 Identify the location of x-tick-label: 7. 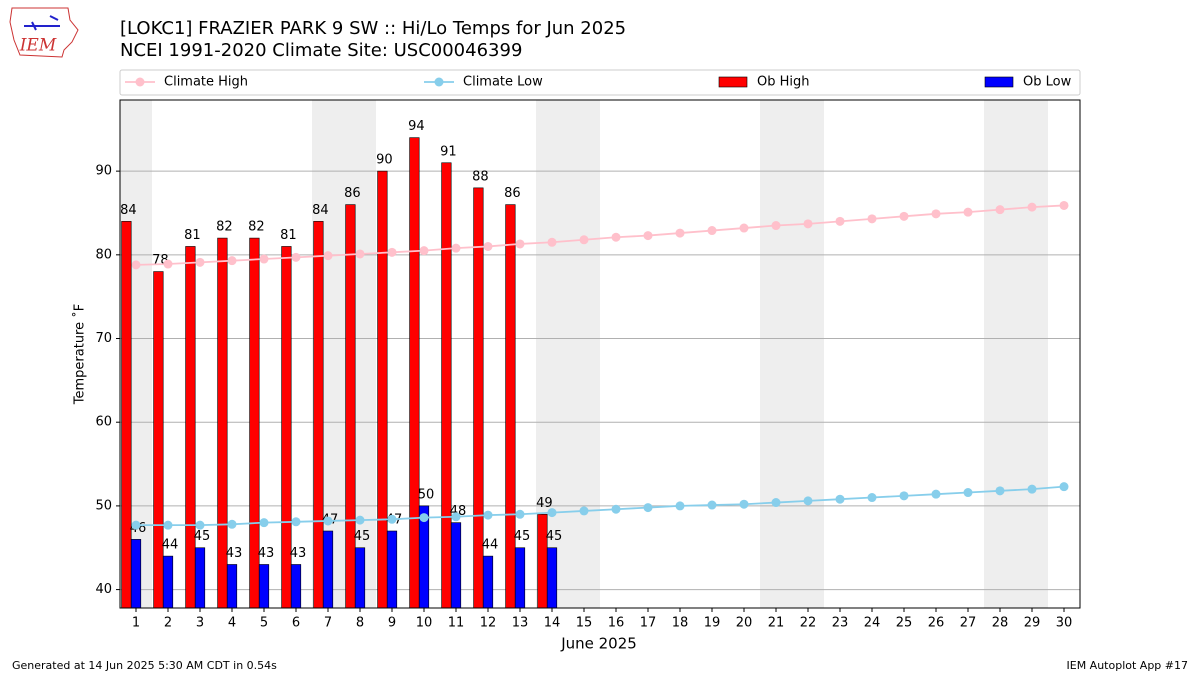
(328, 623).